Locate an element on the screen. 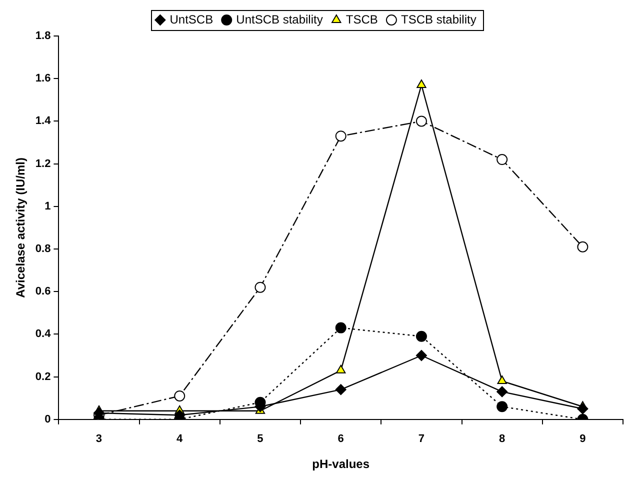 This screenshot has height=480, width=643. y-tick-label: 1.6 is located at coordinates (43, 78).